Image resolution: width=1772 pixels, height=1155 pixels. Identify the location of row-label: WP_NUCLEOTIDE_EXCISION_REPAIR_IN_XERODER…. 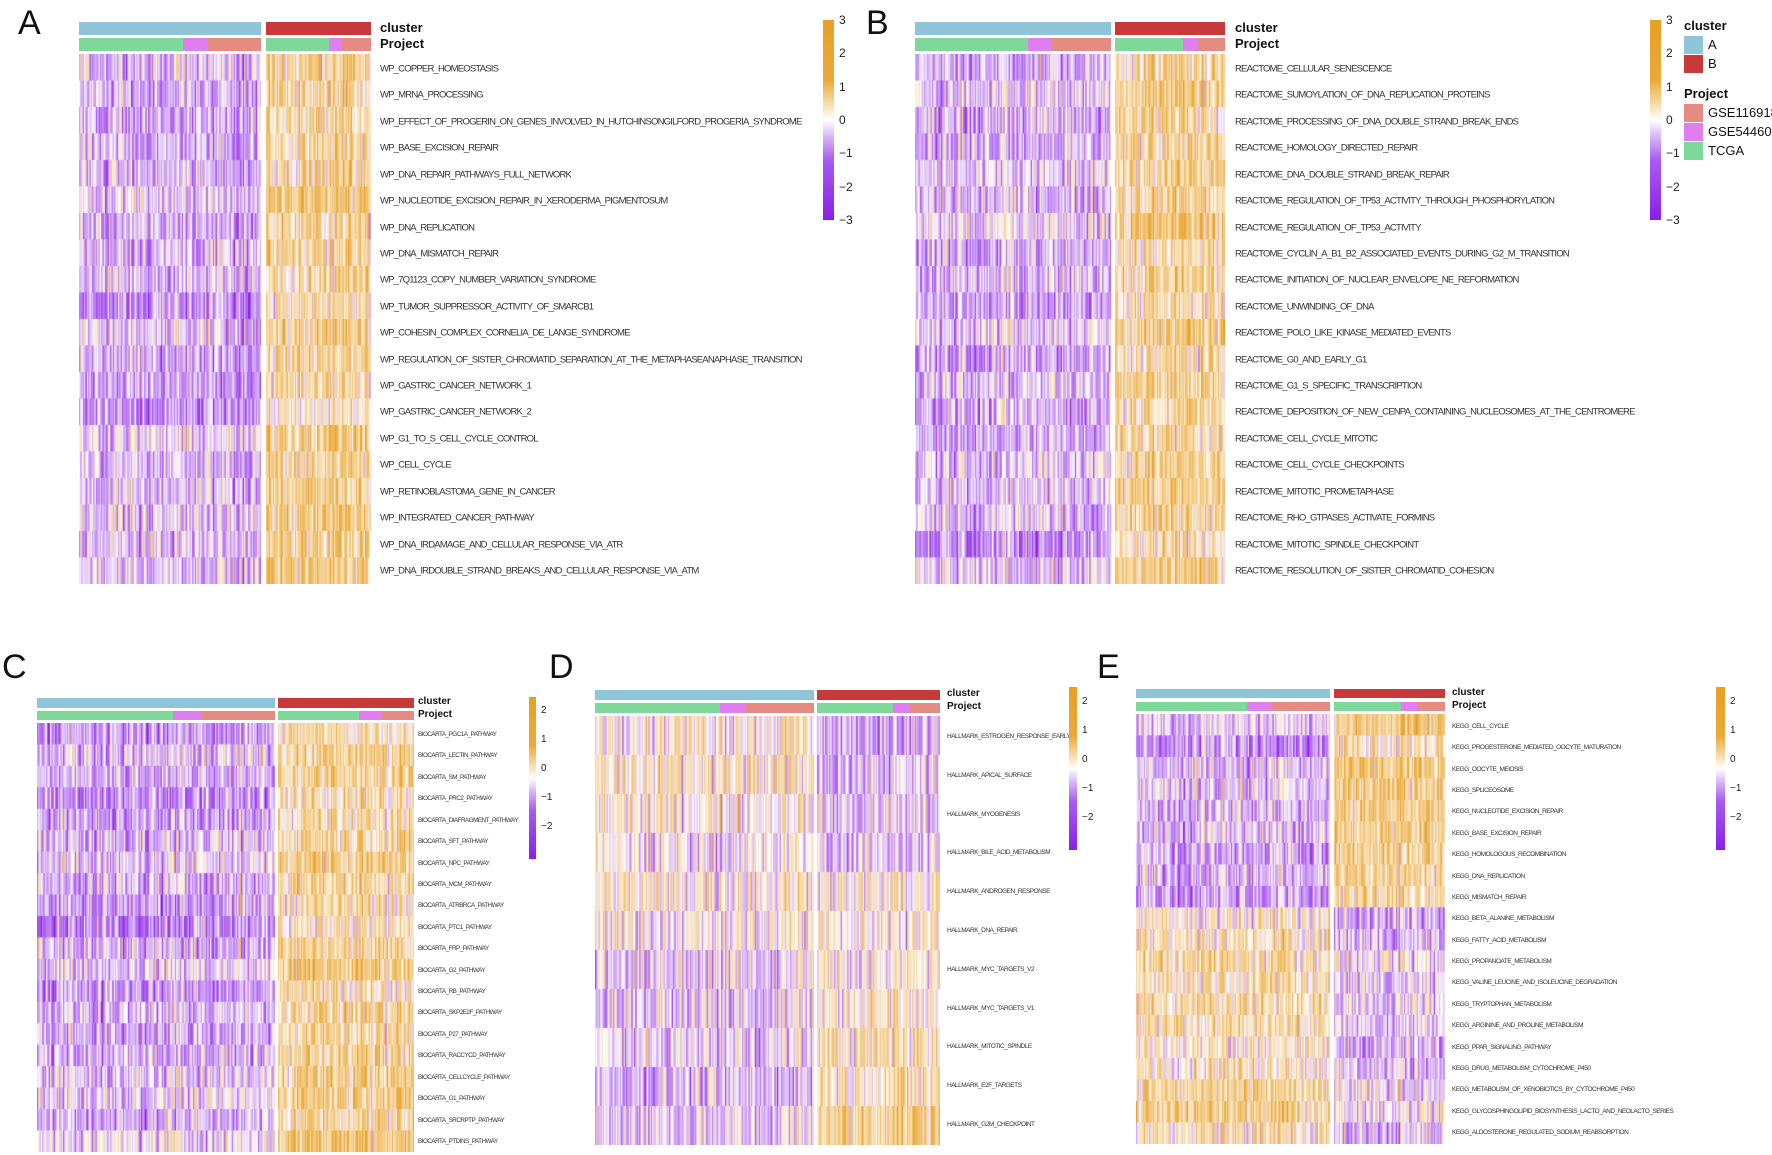
(524, 201).